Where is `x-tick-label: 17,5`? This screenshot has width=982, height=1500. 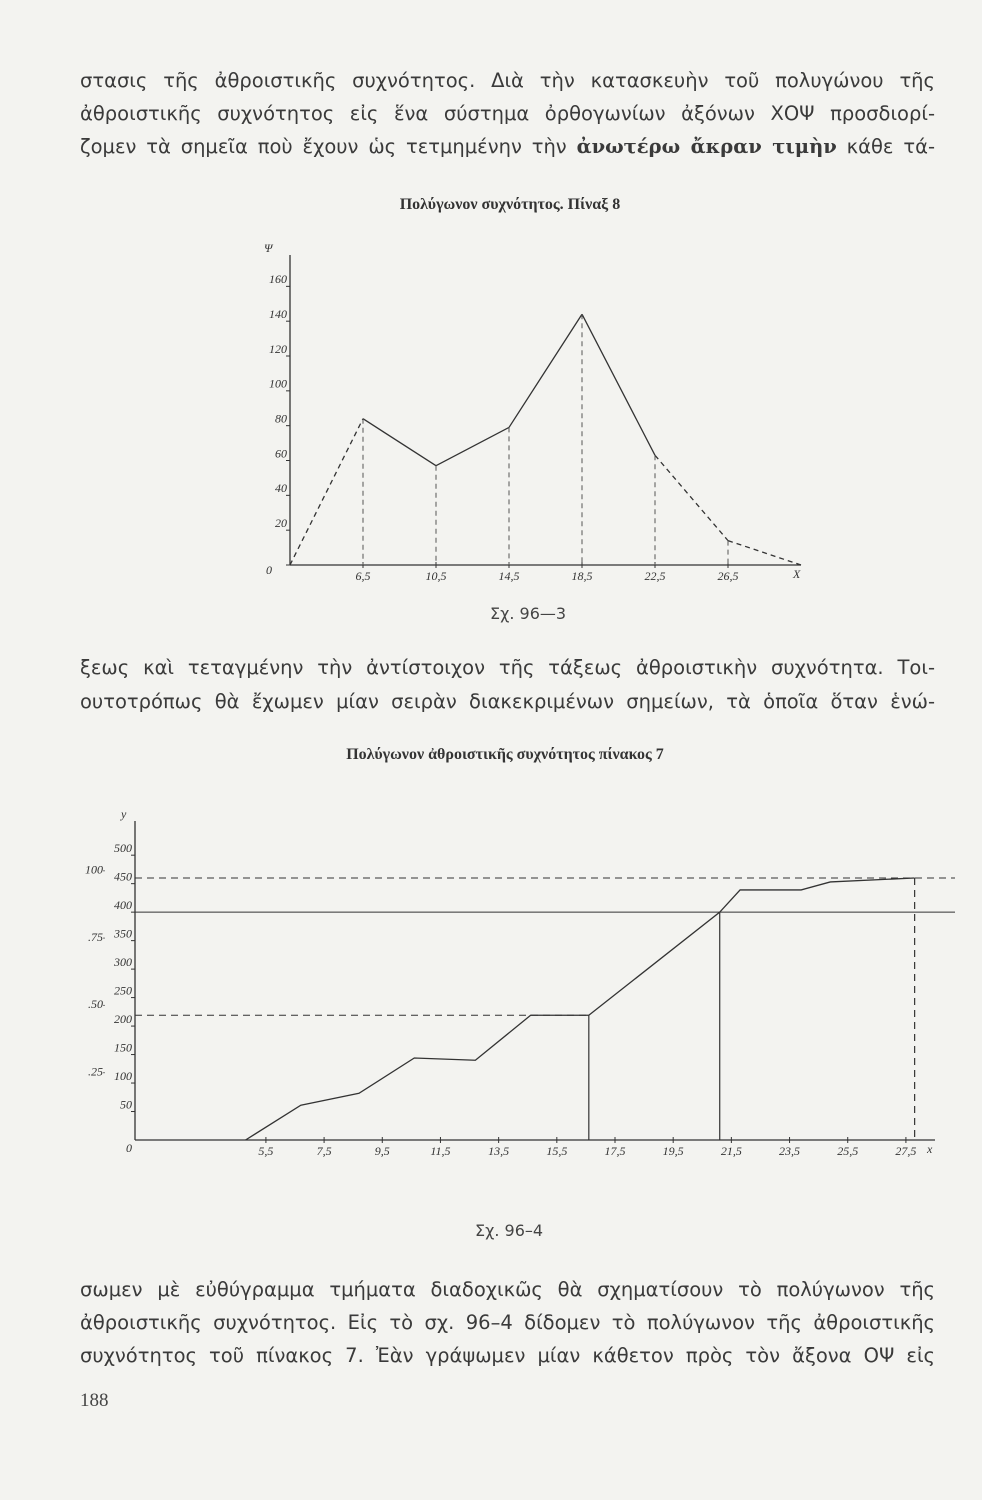 x-tick-label: 17,5 is located at coordinates (615, 1151).